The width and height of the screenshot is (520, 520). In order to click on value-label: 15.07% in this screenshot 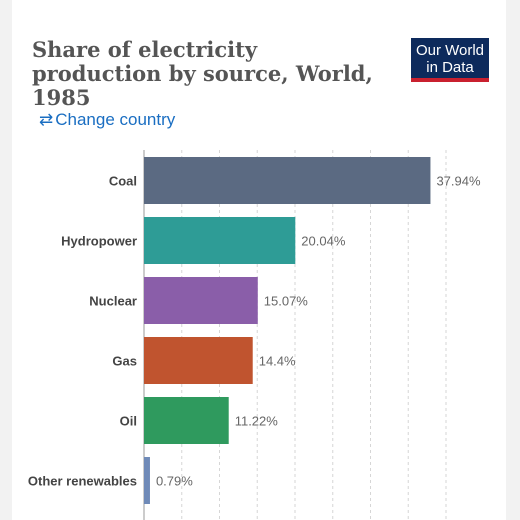, I will do `click(286, 301)`.